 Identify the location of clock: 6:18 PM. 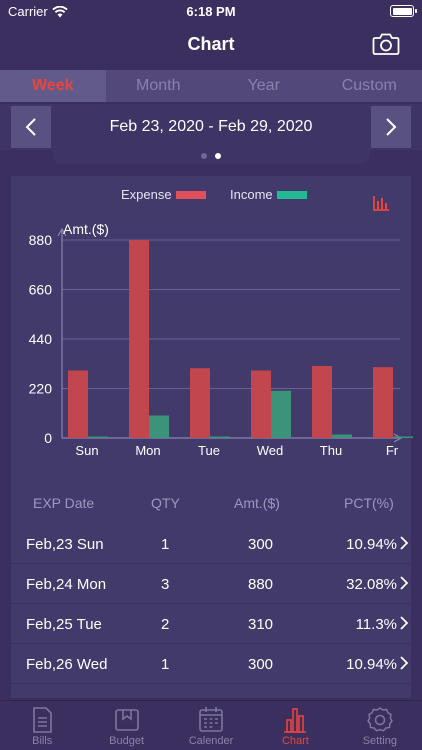
(211, 11).